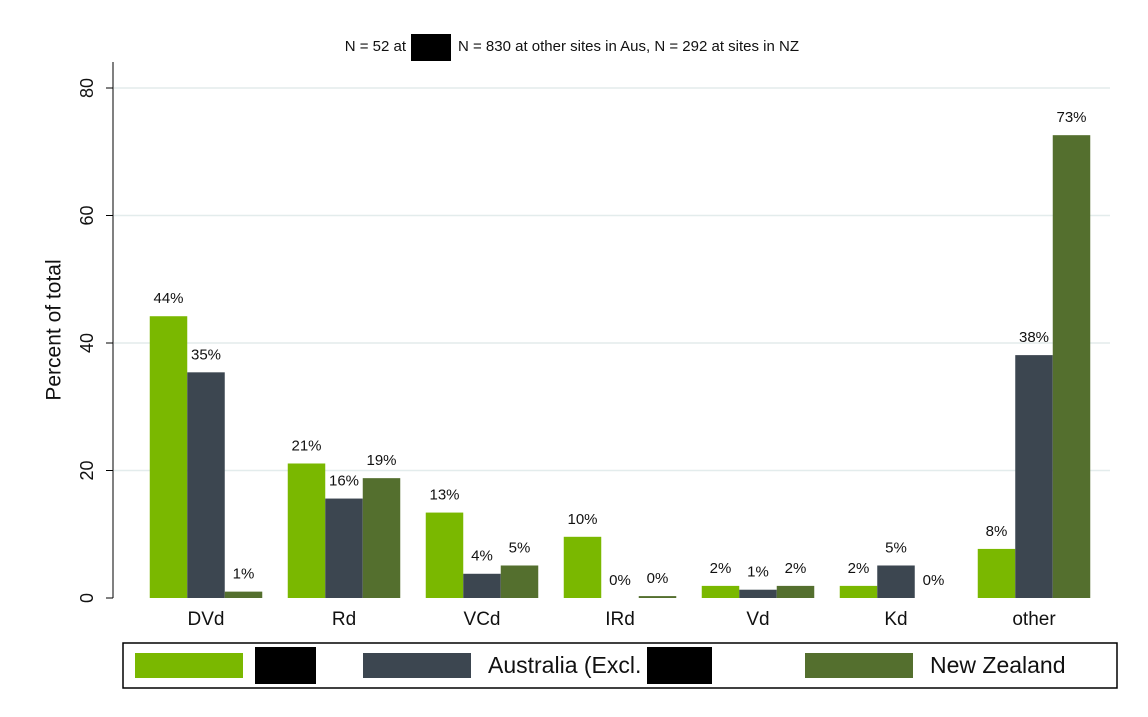 Image resolution: width=1148 pixels, height=717 pixels. I want to click on x-tick-label: Kd, so click(895, 619).